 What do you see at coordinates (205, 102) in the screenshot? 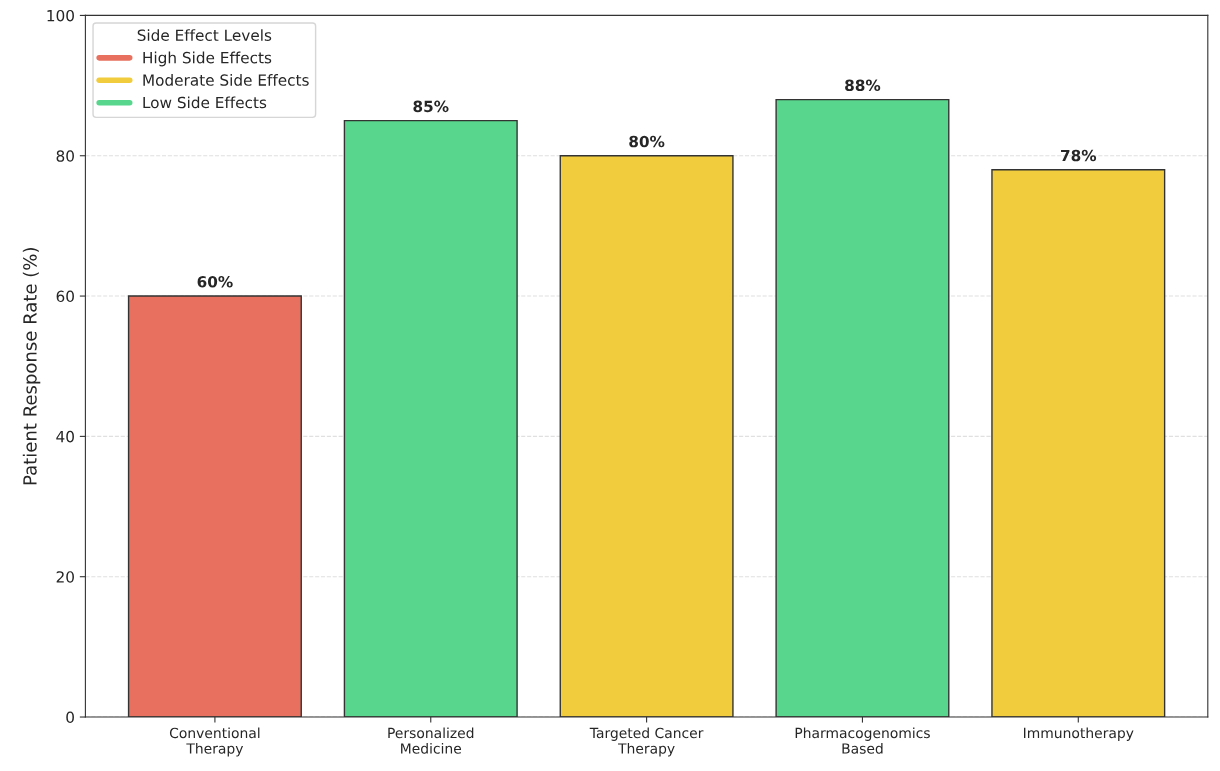
I see `legend-label: Low Side Effects` at bounding box center [205, 102].